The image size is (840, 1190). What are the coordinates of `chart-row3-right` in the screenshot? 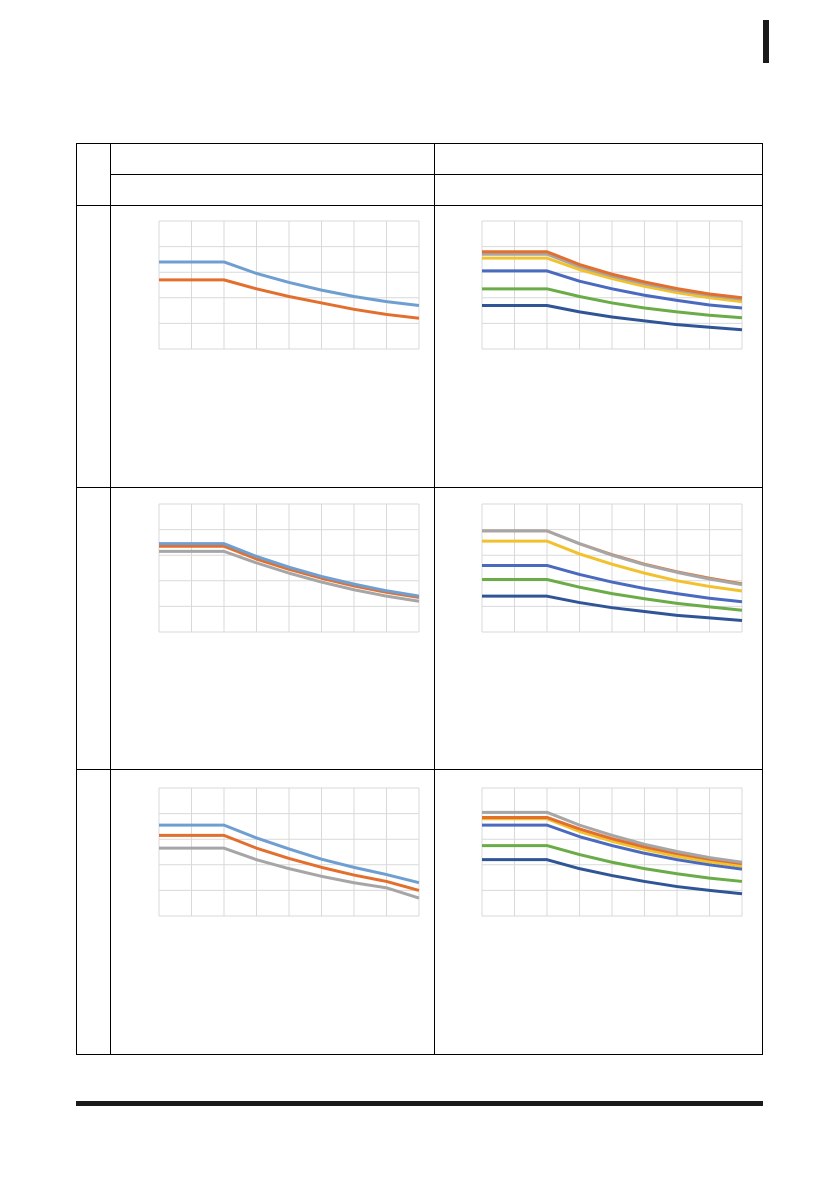 It's located at (612, 852).